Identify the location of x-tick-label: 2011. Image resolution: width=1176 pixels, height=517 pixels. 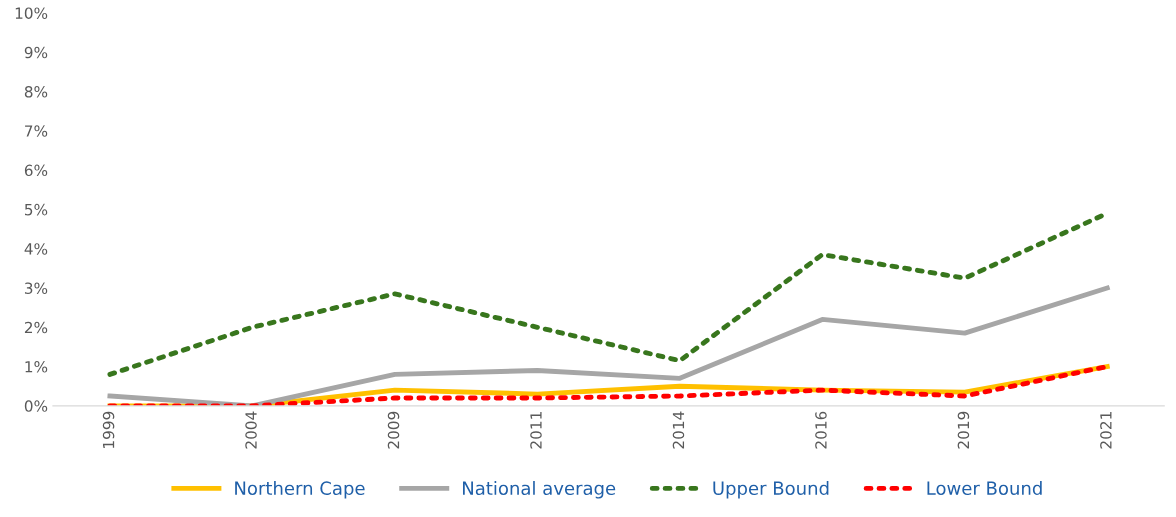
(536, 430).